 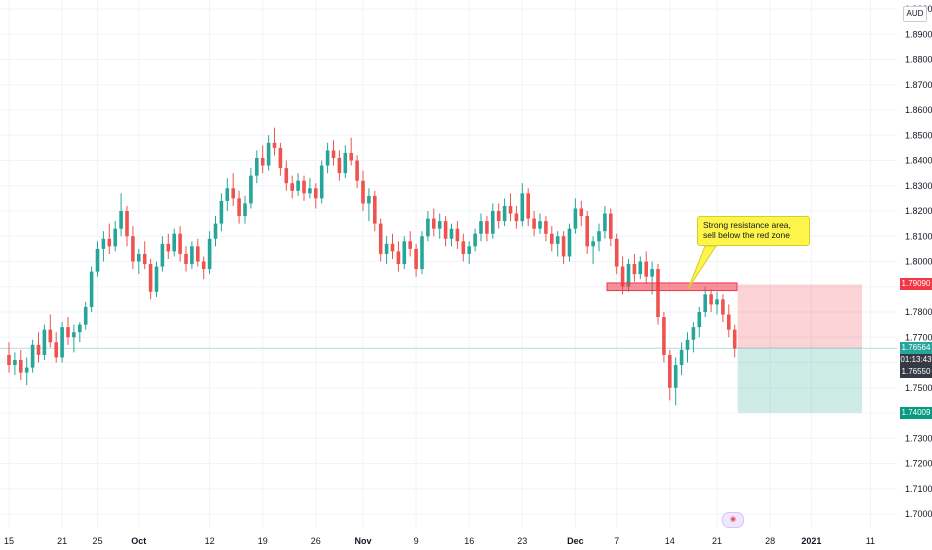 I want to click on y-tick-label: 1.72000, so click(x=918, y=464).